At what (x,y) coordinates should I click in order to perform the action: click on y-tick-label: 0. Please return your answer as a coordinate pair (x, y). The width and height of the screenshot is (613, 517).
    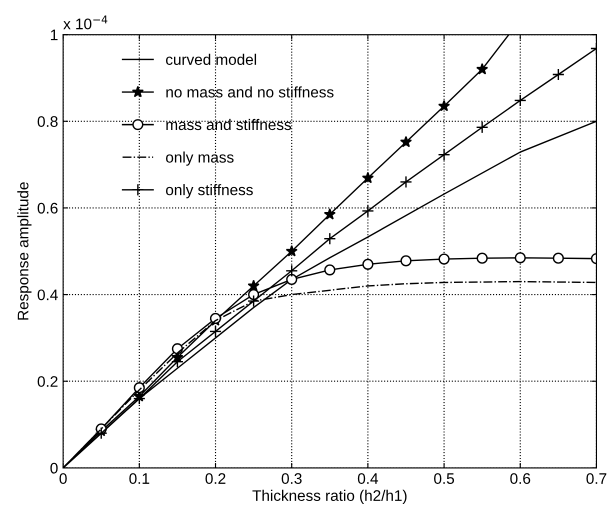
    Looking at the image, I should click on (54, 468).